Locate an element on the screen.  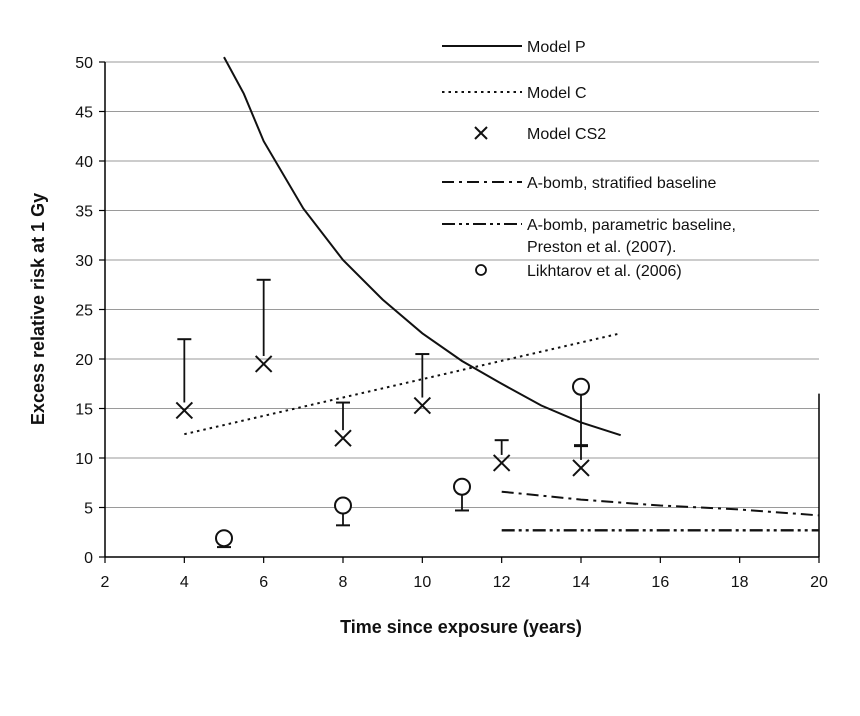
legend-item-4-label-line2: Preston et al. (2007). is located at coordinates (601, 247).